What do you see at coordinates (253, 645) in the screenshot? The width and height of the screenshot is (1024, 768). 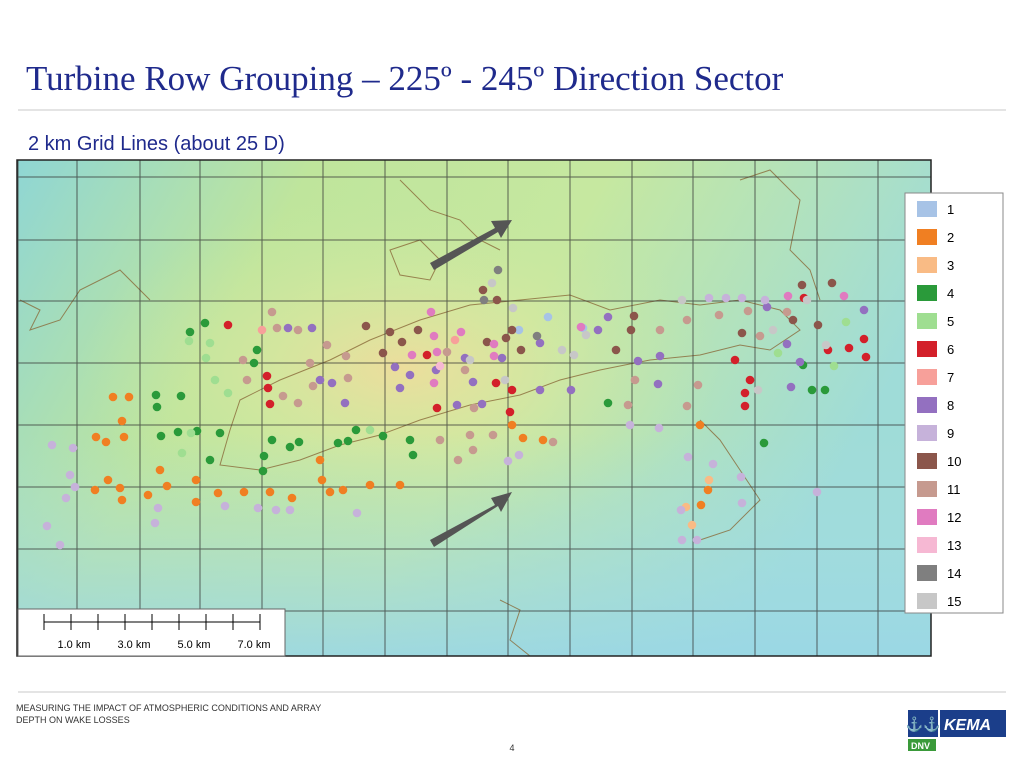 I see `scale-label: 7.0 km` at bounding box center [253, 645].